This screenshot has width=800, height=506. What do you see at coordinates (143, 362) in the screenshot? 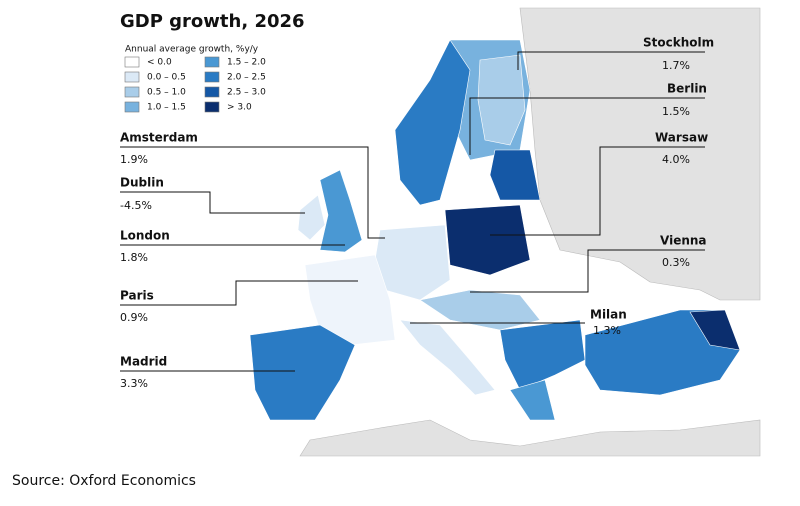
I see `city-name: Madrid` at bounding box center [143, 362].